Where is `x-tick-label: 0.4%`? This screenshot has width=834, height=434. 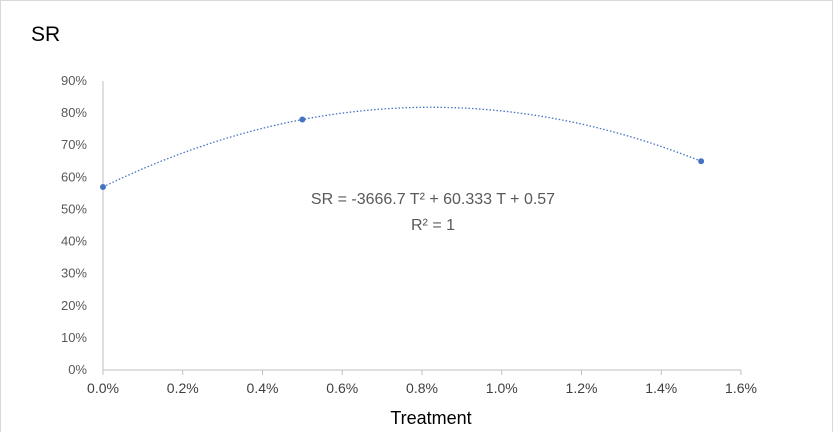 x-tick-label: 0.4% is located at coordinates (263, 388).